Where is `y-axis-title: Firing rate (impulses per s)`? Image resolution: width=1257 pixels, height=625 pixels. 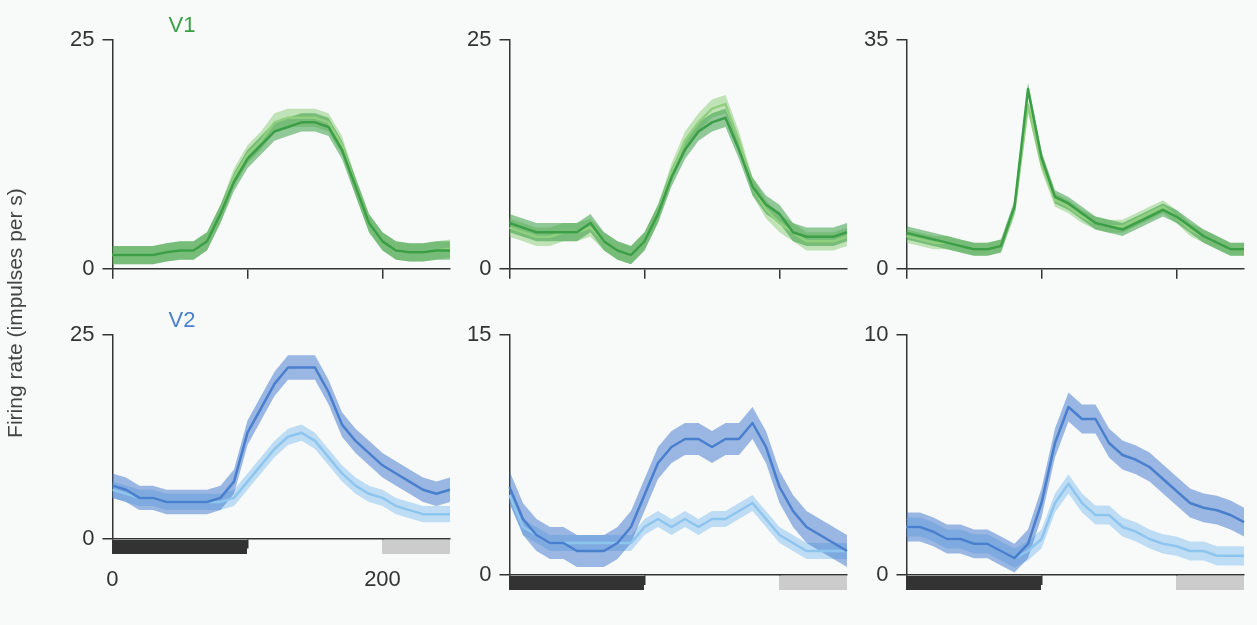 y-axis-title: Firing rate (impulses per s) is located at coordinates (14, 313).